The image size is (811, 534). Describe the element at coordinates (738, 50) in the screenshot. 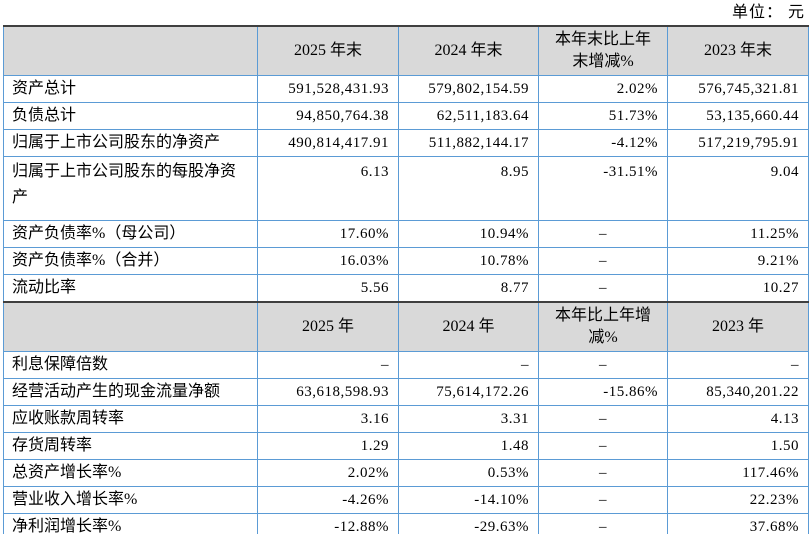

I see `column-header: 2023 年末` at that location.